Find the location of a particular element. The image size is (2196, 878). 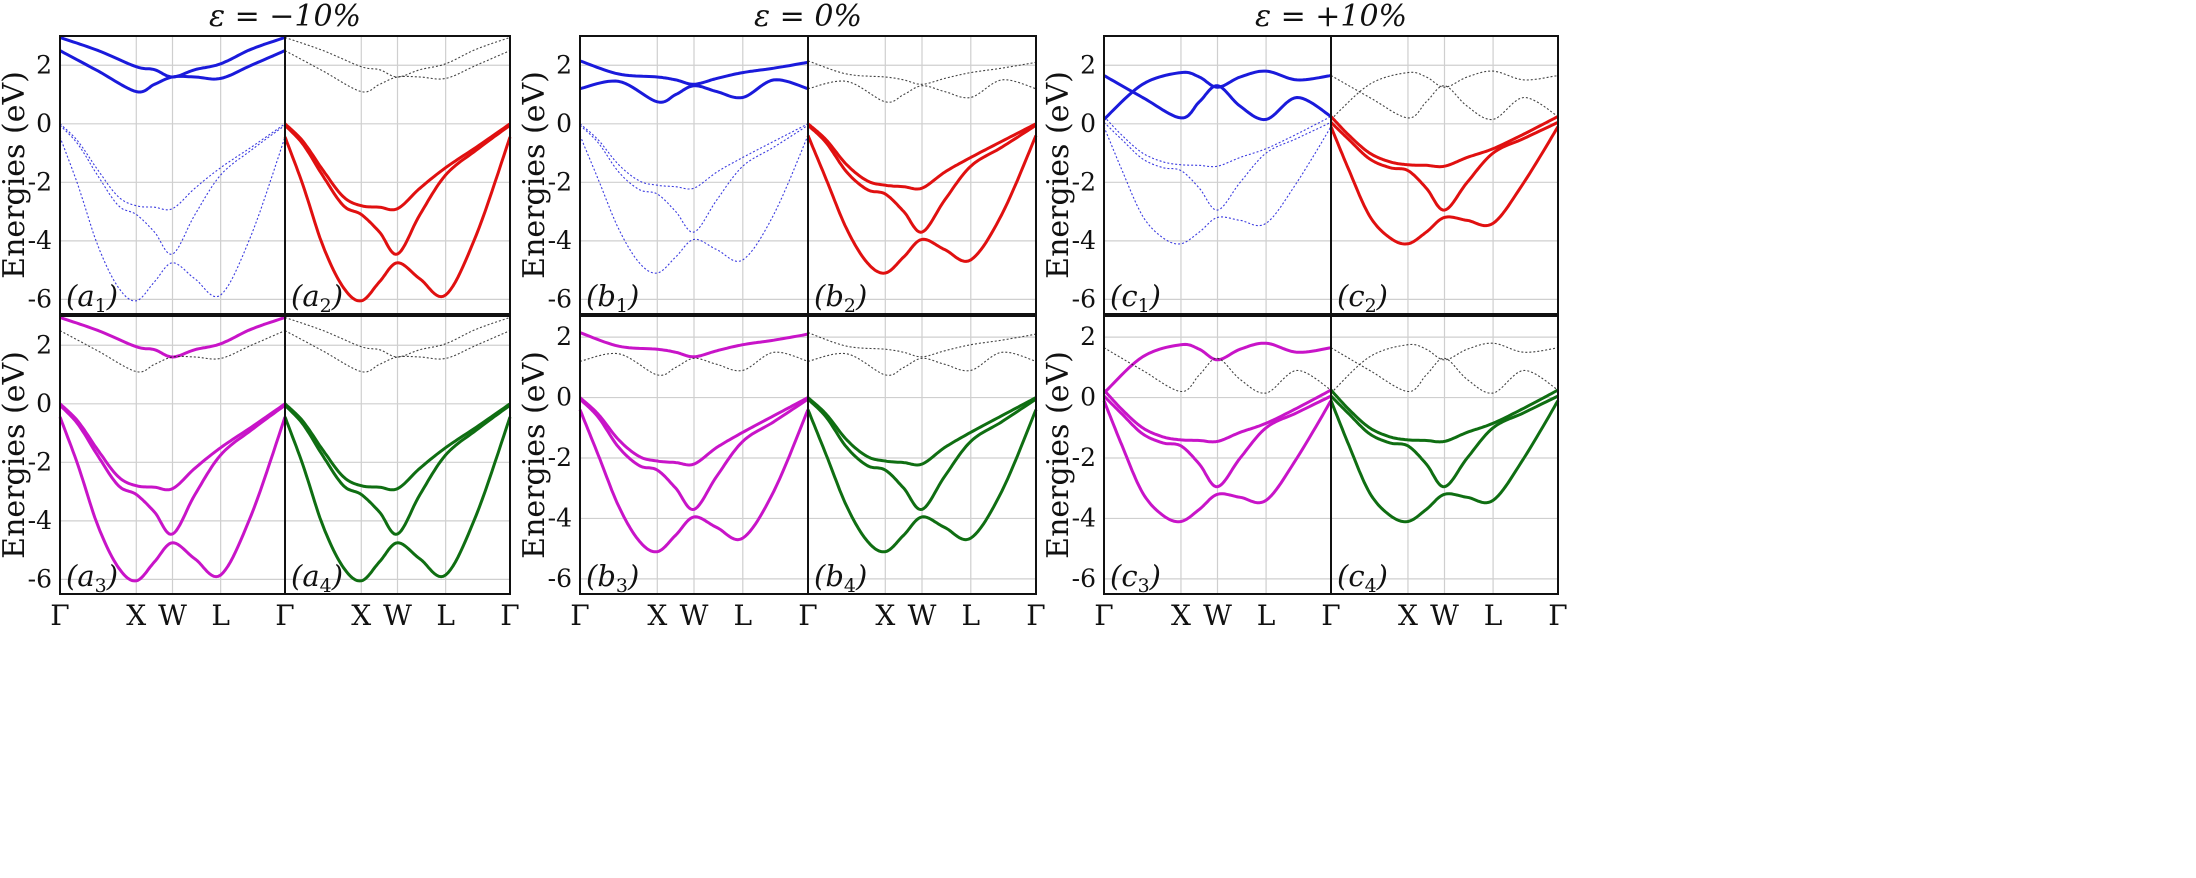

panel-label: (b3) is located at coordinates (612, 578).